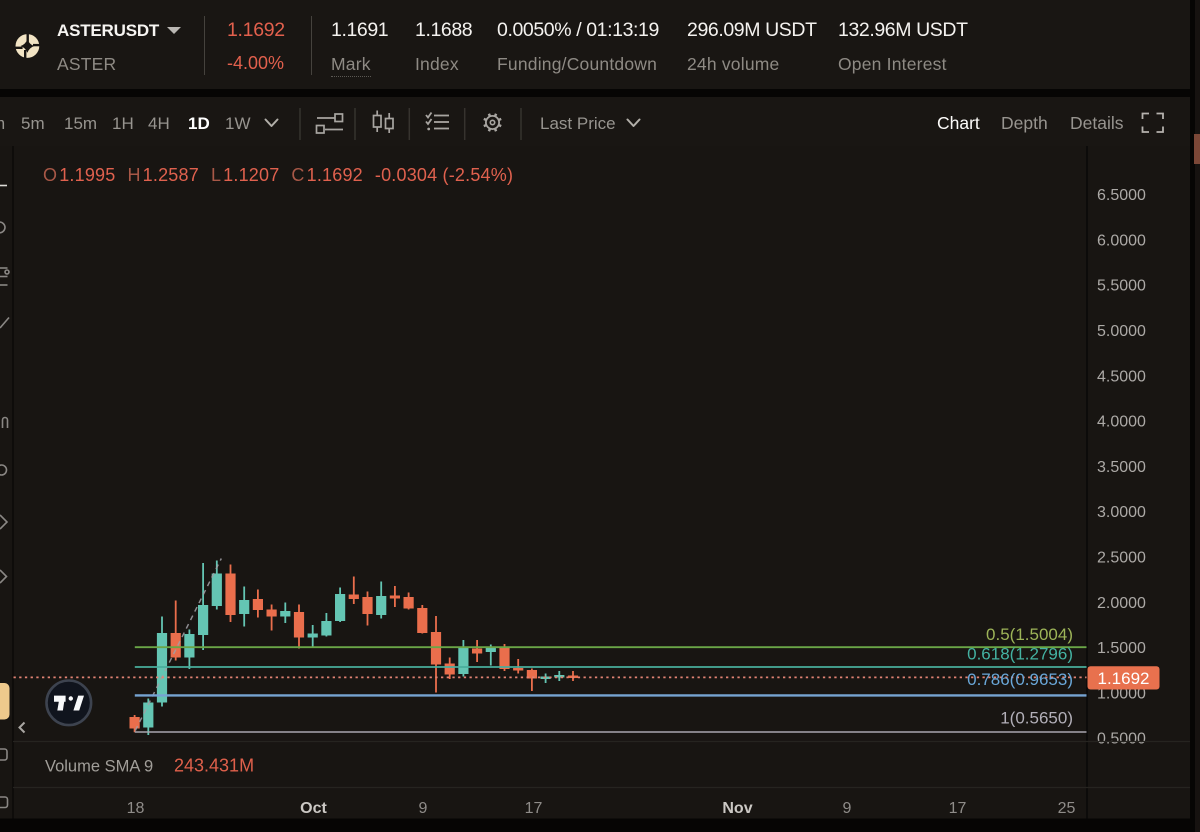  Describe the element at coordinates (1121, 286) in the screenshot. I see `svg-text: 5.5000` at that location.